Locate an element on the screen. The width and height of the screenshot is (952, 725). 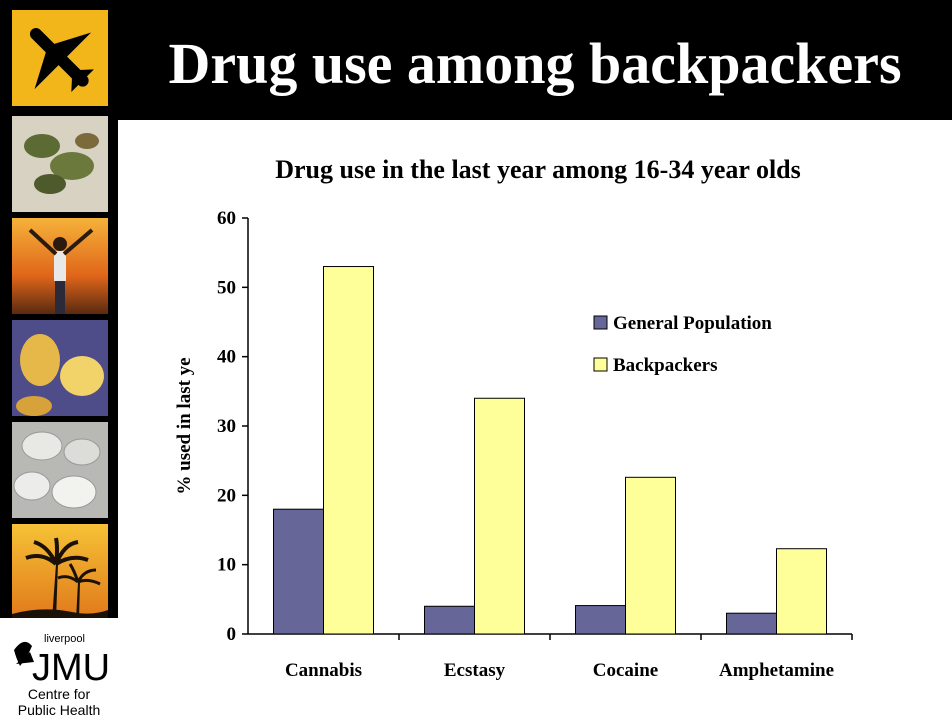
sunset-person-photo is located at coordinates (60, 266).